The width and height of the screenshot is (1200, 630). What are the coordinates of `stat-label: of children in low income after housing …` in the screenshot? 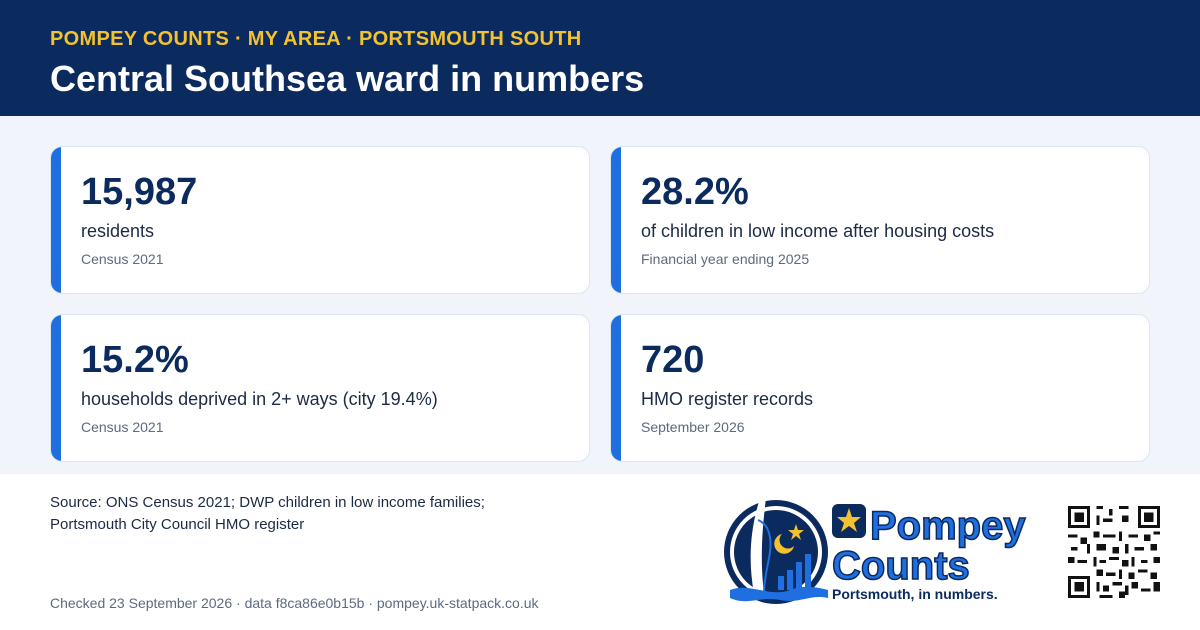 It's located at (818, 231).